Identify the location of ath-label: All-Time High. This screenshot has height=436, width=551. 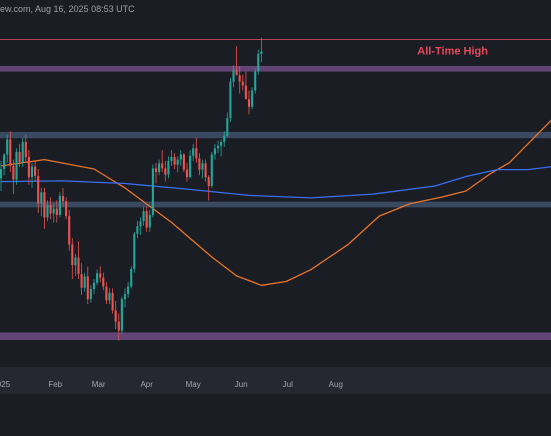
(452, 52).